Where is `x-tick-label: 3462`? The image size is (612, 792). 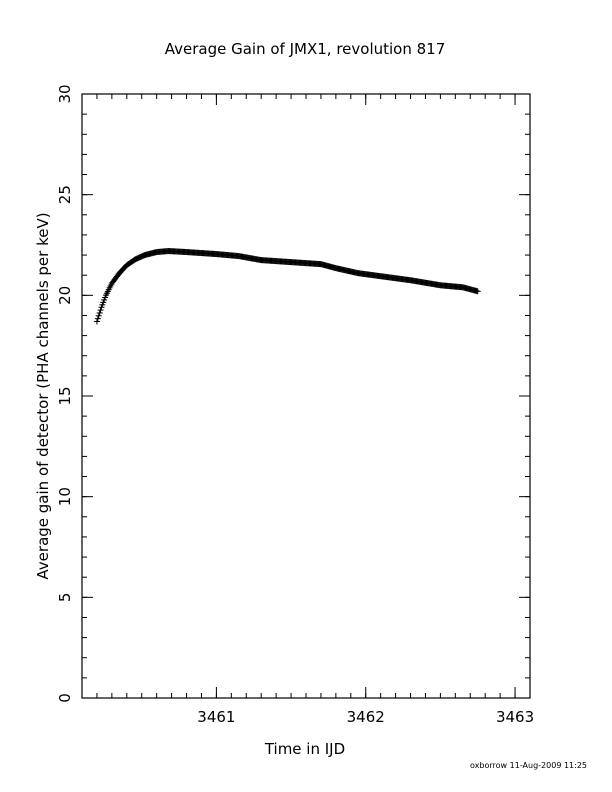
x-tick-label: 3462 is located at coordinates (366, 717).